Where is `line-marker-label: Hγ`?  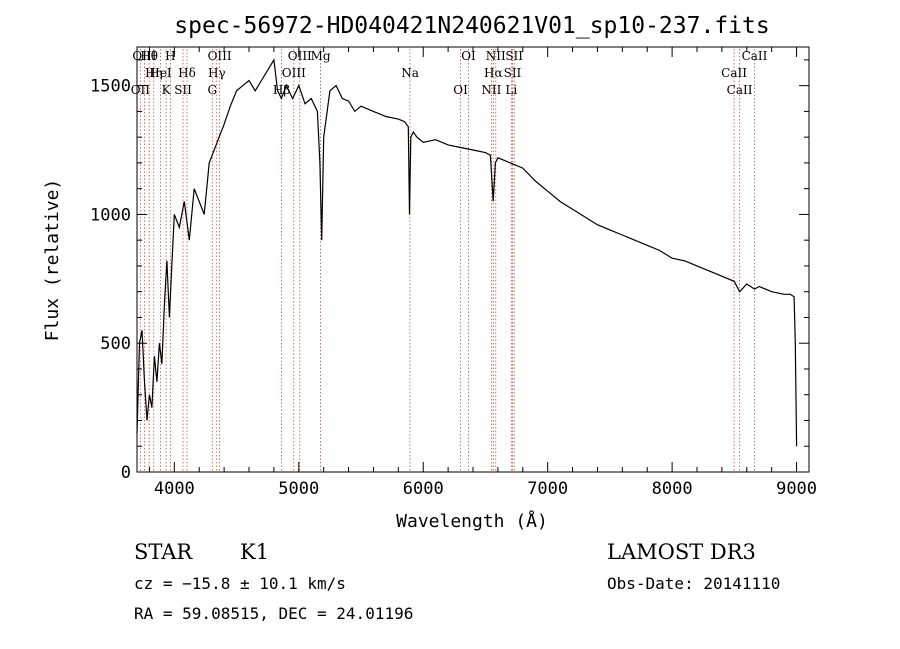 line-marker-label: Hγ is located at coordinates (217, 73).